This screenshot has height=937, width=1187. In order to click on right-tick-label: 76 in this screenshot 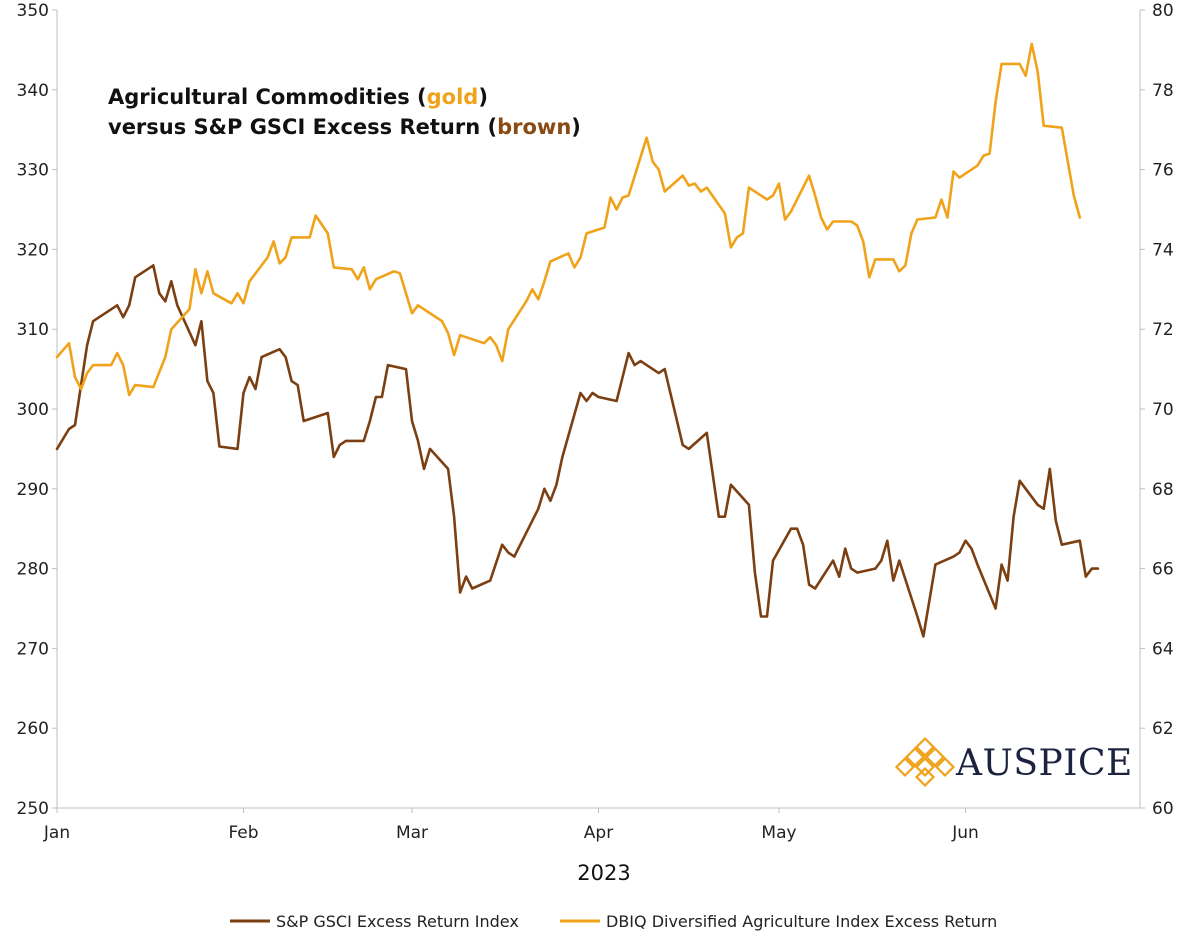, I will do `click(1163, 171)`.